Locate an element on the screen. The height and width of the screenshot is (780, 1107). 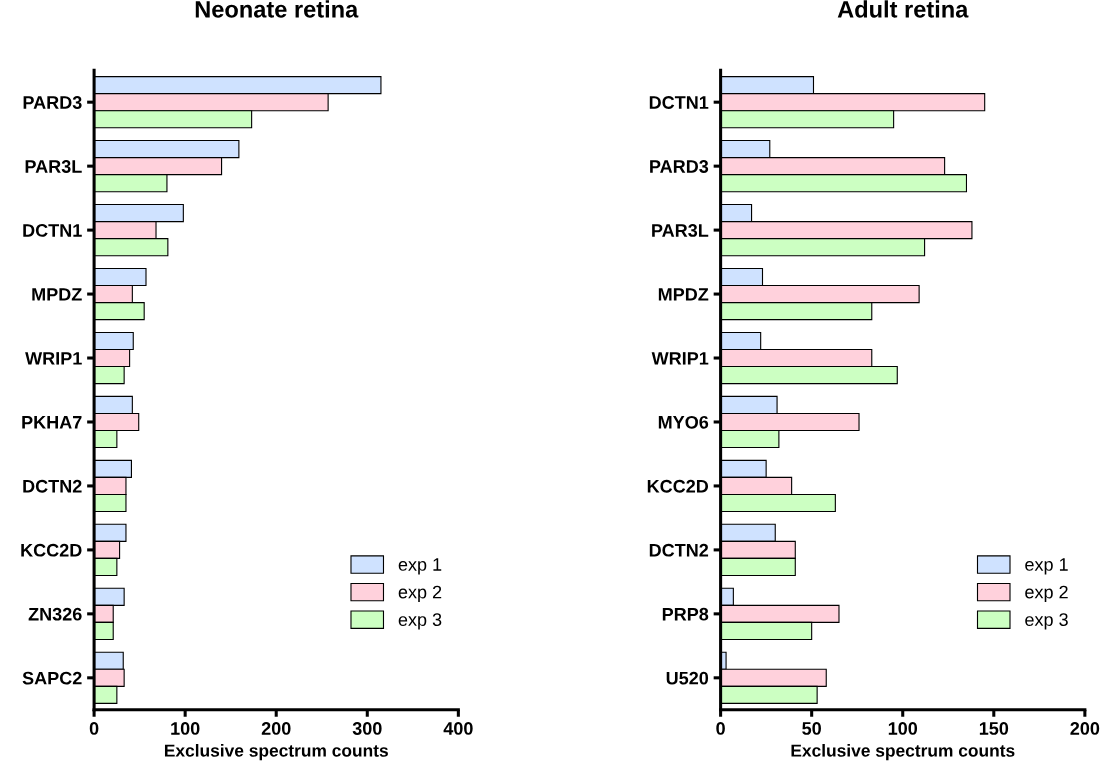
chart-title: Neonate retina is located at coordinates (277, 9).